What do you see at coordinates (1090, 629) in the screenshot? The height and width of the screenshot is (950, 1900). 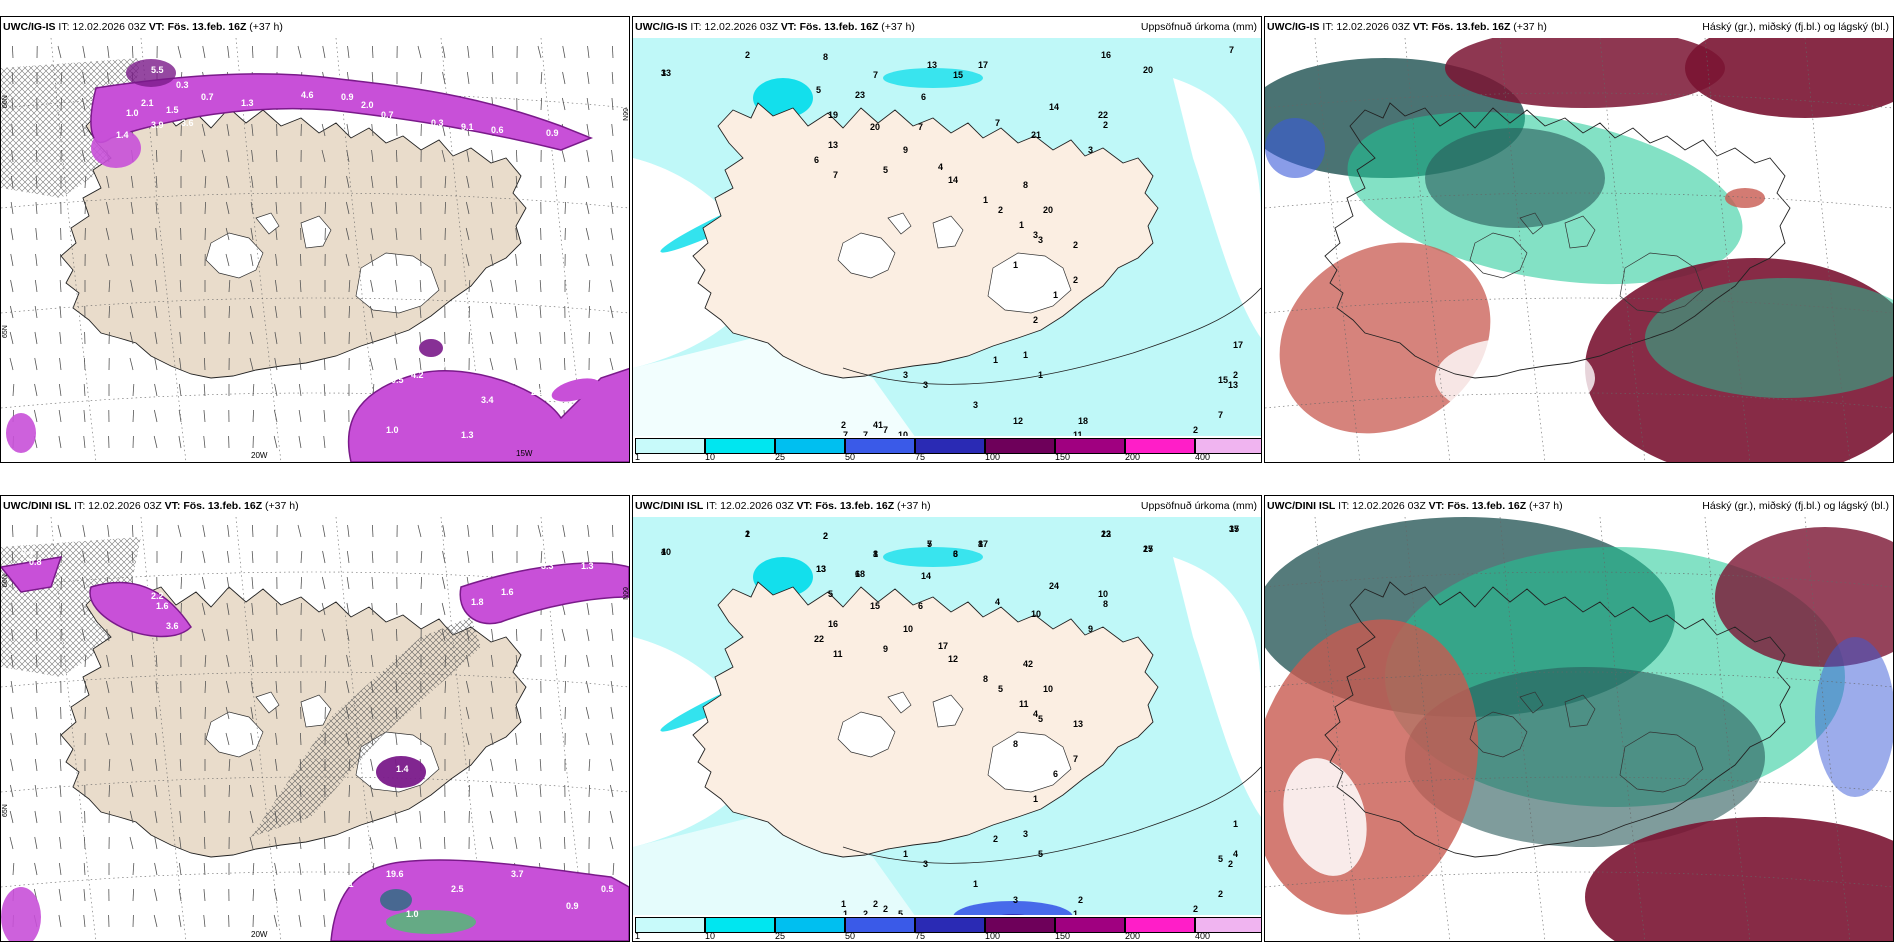 I see `precip-value-label: 9` at bounding box center [1090, 629].